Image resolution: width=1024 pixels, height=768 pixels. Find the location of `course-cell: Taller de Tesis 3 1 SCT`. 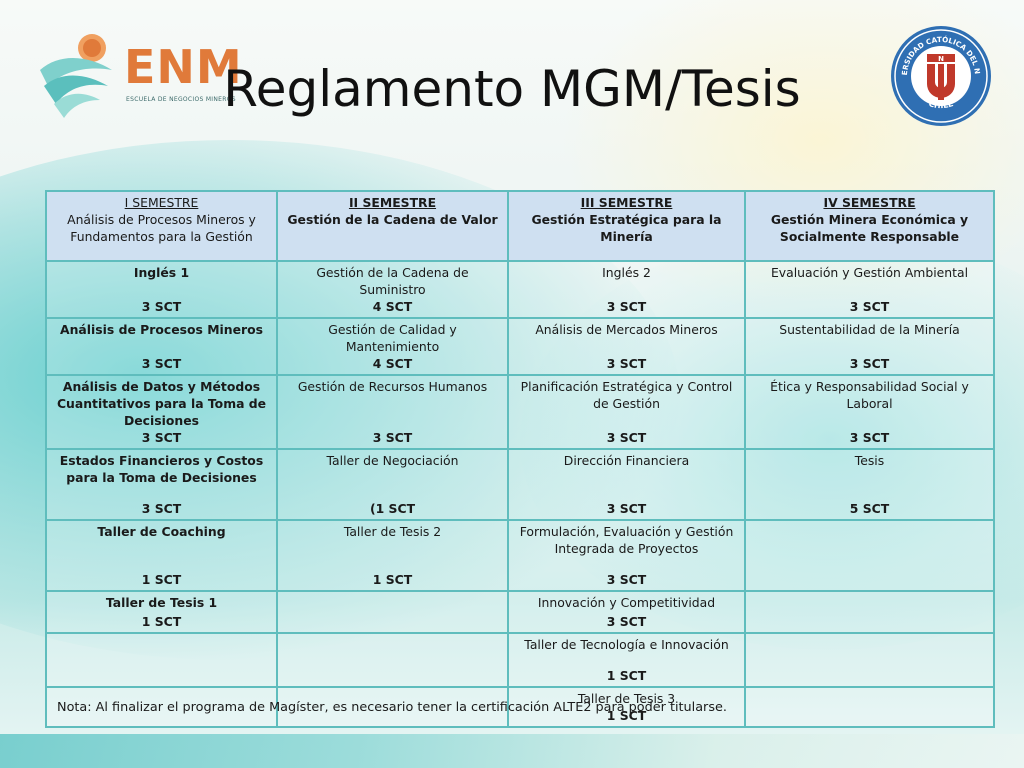

course-cell: Taller de Tesis 3 1 SCT is located at coordinates (626, 707).